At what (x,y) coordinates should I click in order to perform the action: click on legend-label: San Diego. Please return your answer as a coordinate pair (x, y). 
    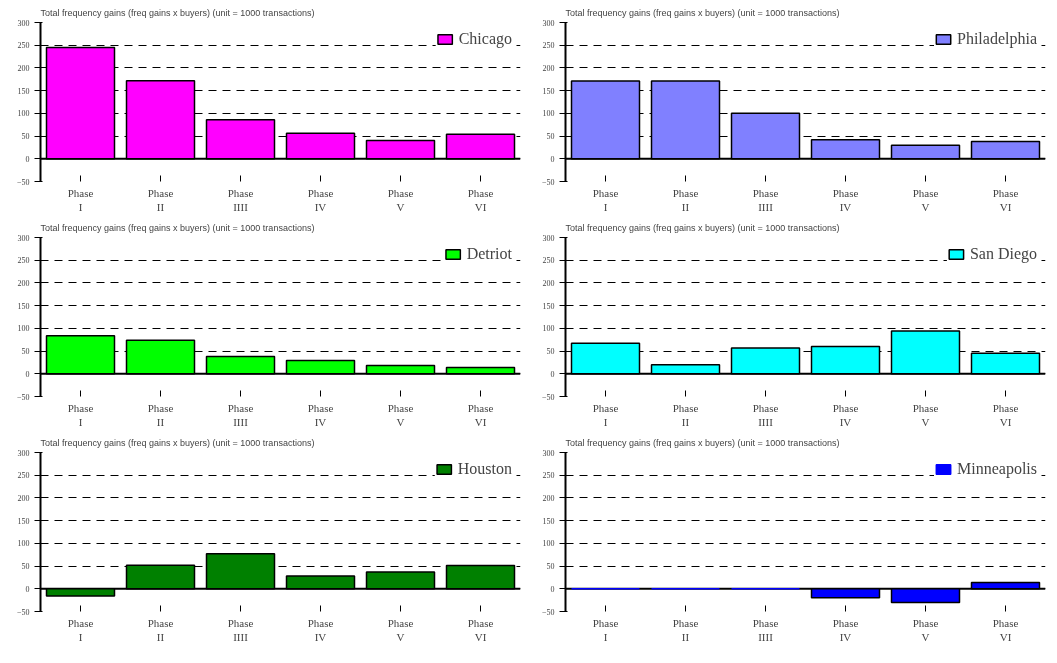
    Looking at the image, I should click on (1003, 254).